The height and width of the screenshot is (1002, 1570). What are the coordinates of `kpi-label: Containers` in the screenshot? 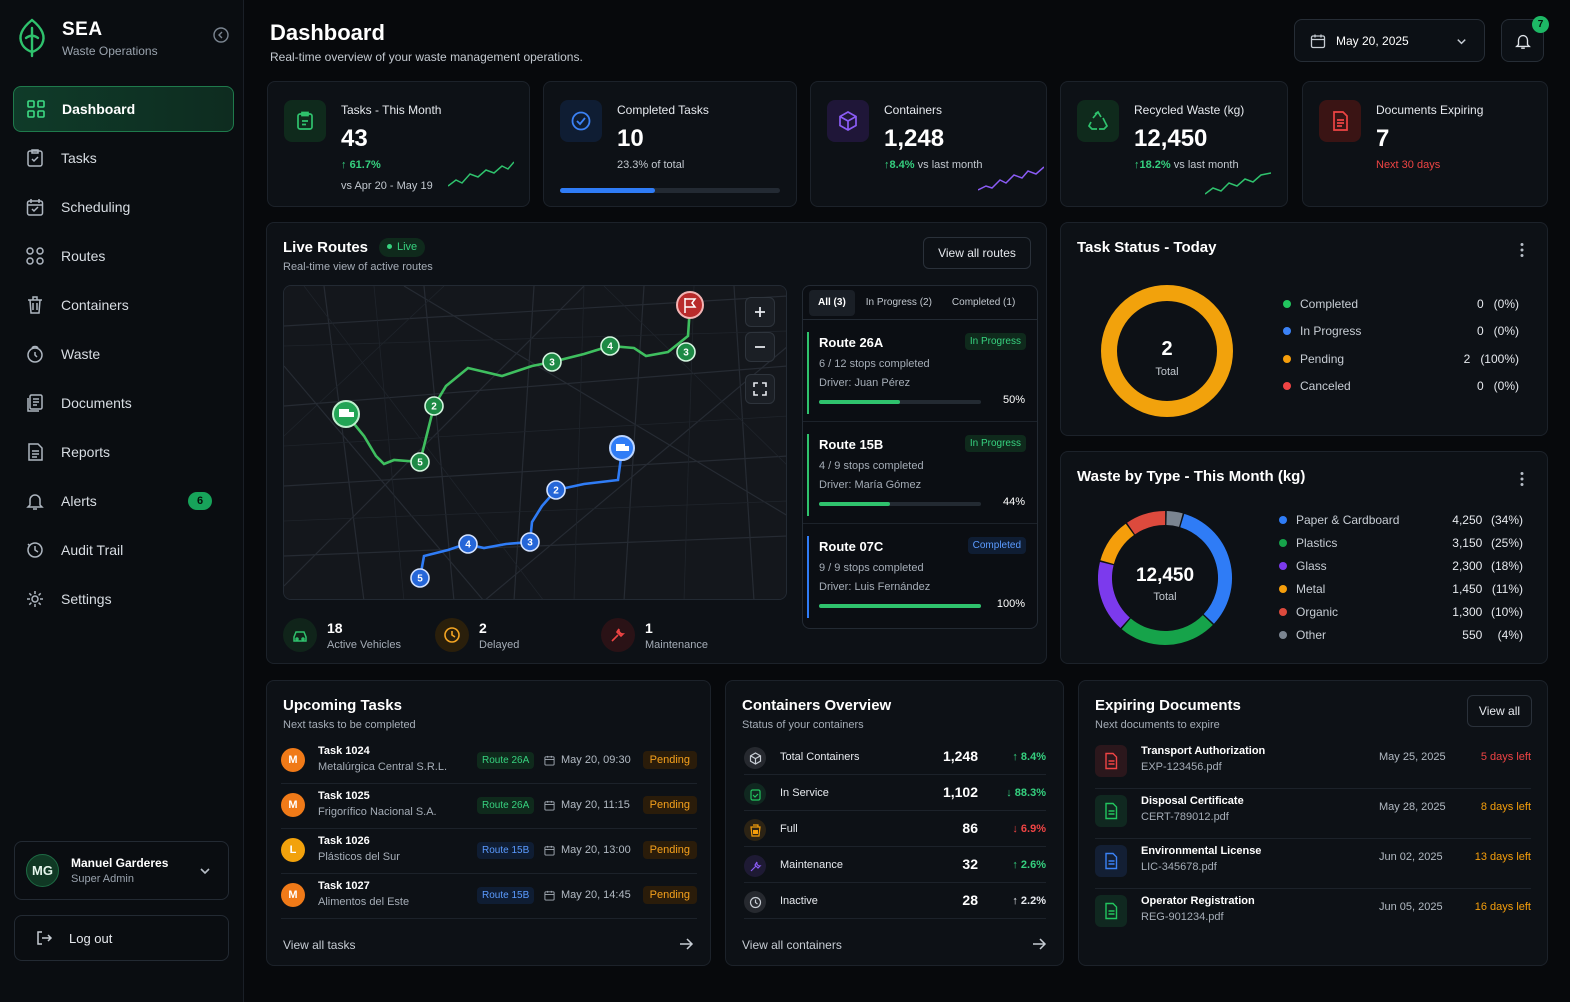 It's located at (913, 110).